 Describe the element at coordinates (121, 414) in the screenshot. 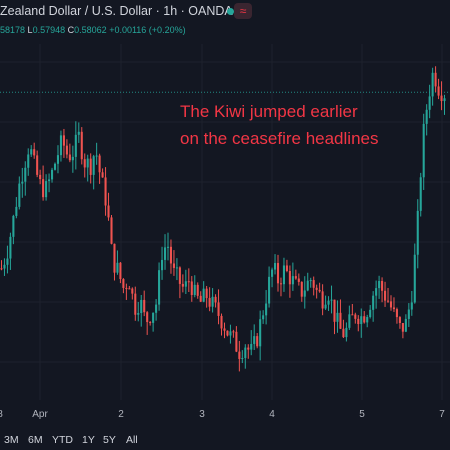

I see `x-tick-label: 2` at that location.